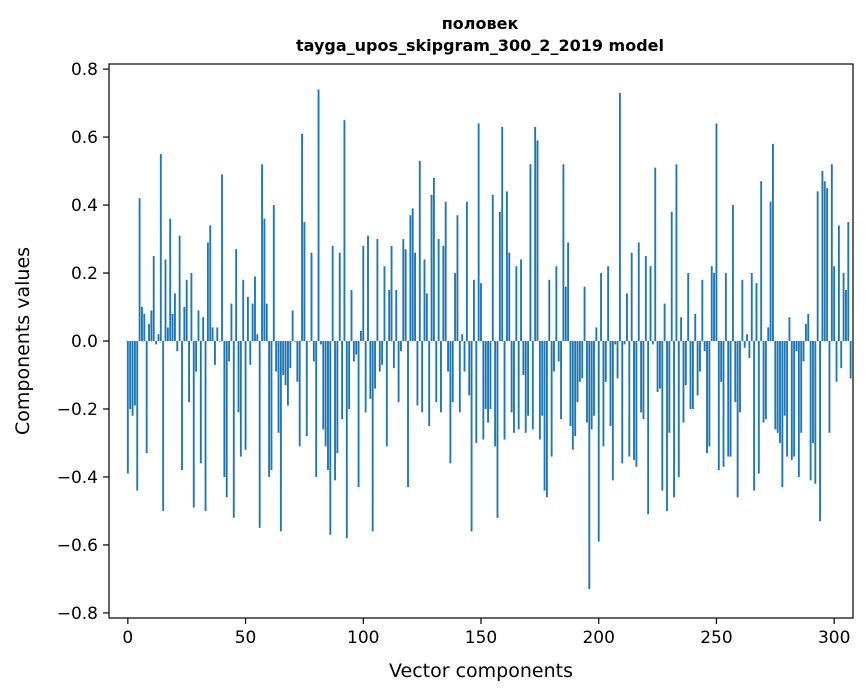  I want to click on y-tick-label-7: 0.6, so click(84, 138).